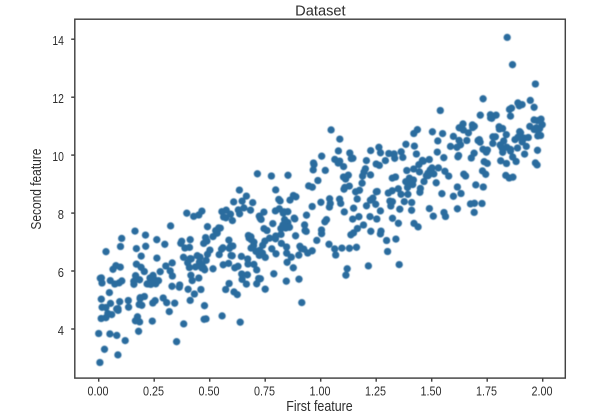 Image resolution: width=615 pixels, height=413 pixels. What do you see at coordinates (319, 406) in the screenshot?
I see `svg-text: First feature` at bounding box center [319, 406].